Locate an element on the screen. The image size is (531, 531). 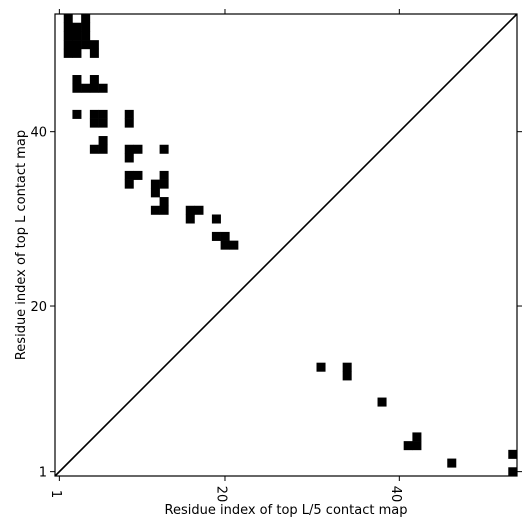
upper-contact-cells is located at coordinates (151, 132).